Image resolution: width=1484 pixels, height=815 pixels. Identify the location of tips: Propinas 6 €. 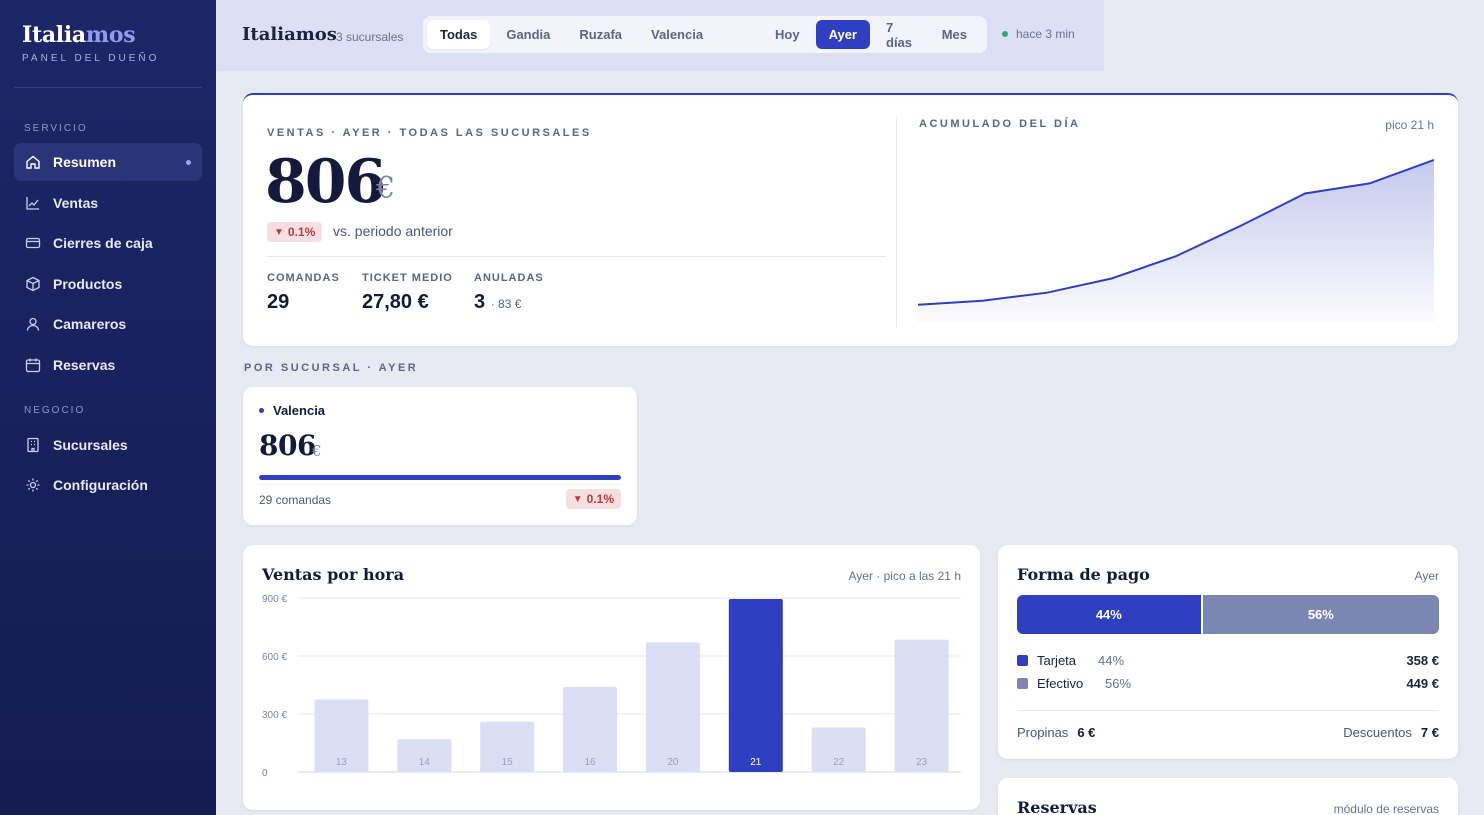
(1056, 732).